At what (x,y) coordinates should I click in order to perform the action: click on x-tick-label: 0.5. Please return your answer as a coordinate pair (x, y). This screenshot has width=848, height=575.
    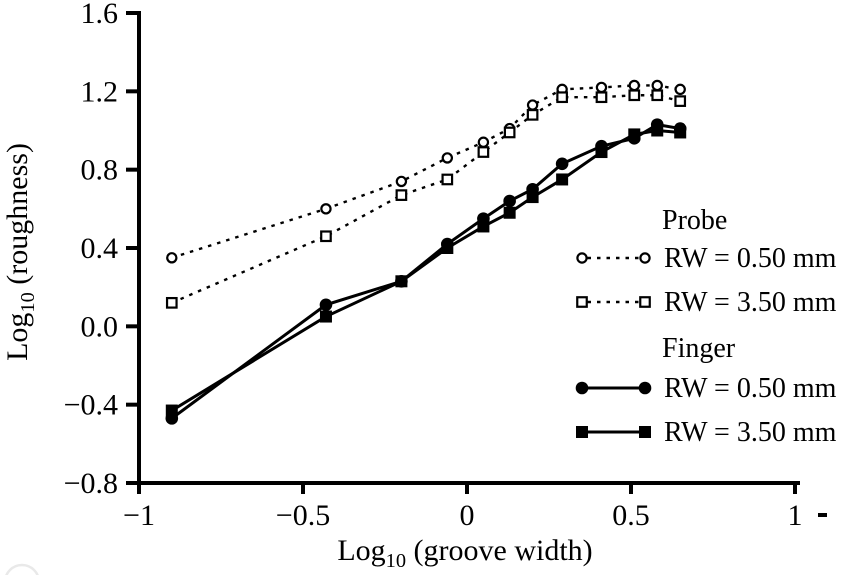
    Looking at the image, I should click on (631, 515).